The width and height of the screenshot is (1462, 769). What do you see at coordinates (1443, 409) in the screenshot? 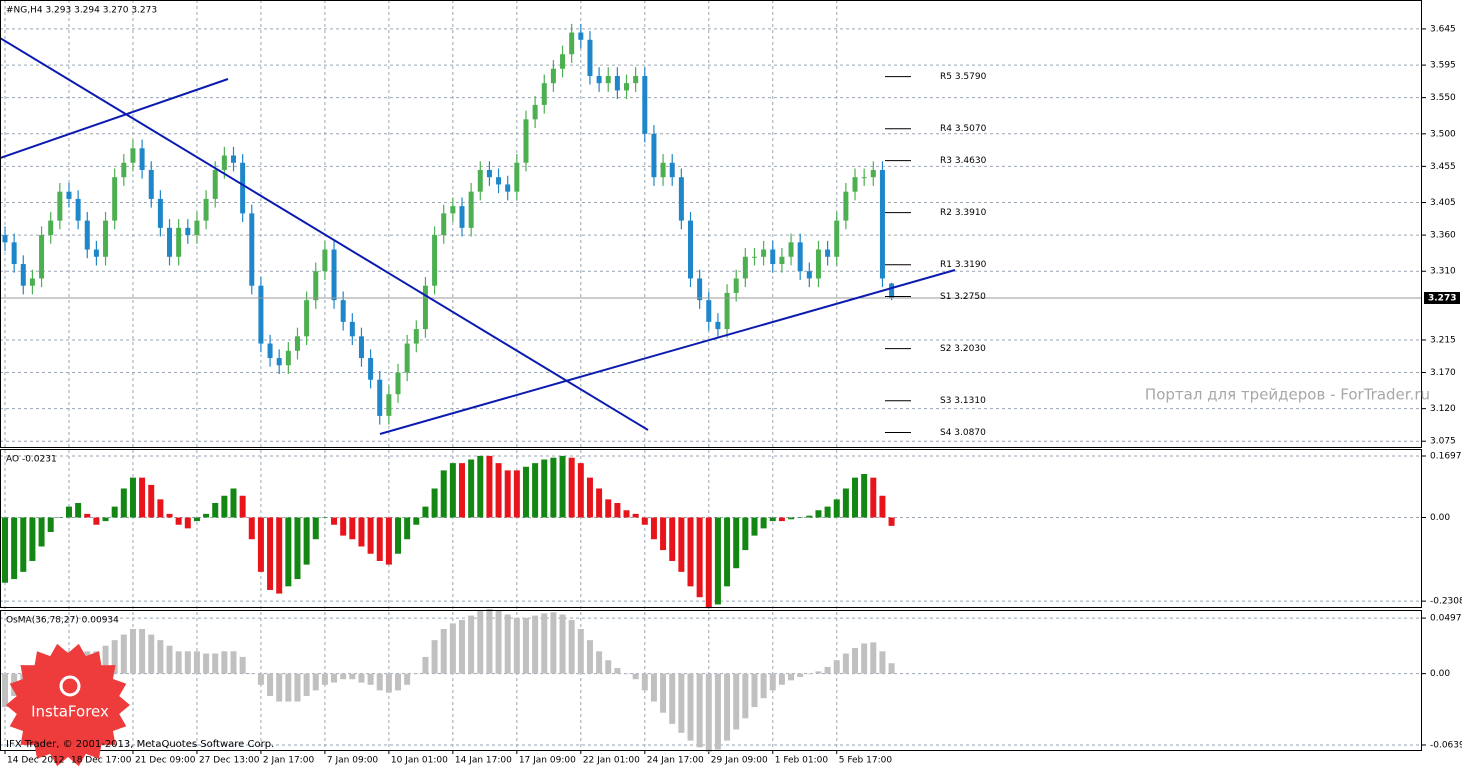
I see `y-tick-label: 3.120` at bounding box center [1443, 409].